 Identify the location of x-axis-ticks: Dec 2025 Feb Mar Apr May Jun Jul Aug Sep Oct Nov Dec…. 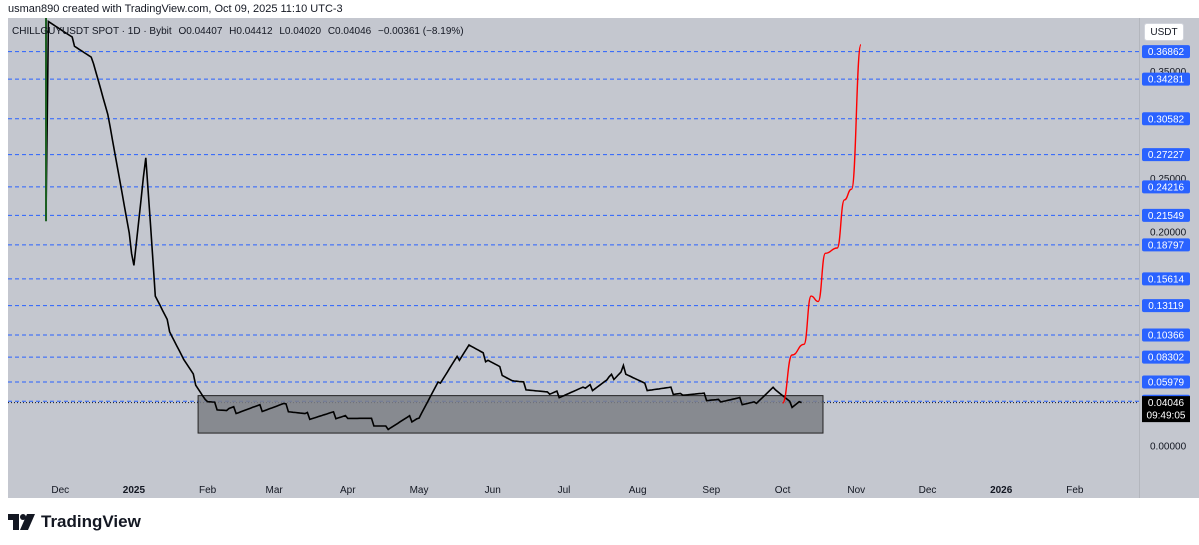
(567, 490).